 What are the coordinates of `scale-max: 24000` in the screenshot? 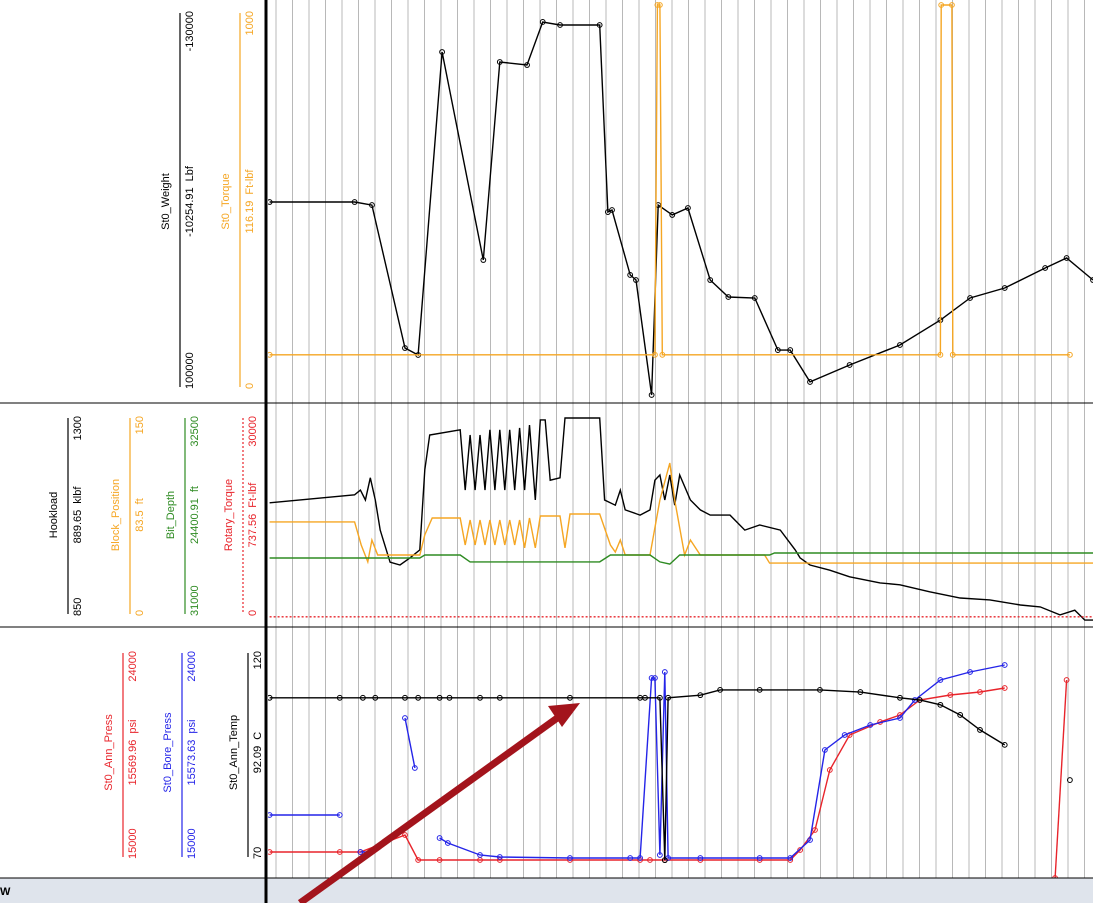 It's located at (192, 666).